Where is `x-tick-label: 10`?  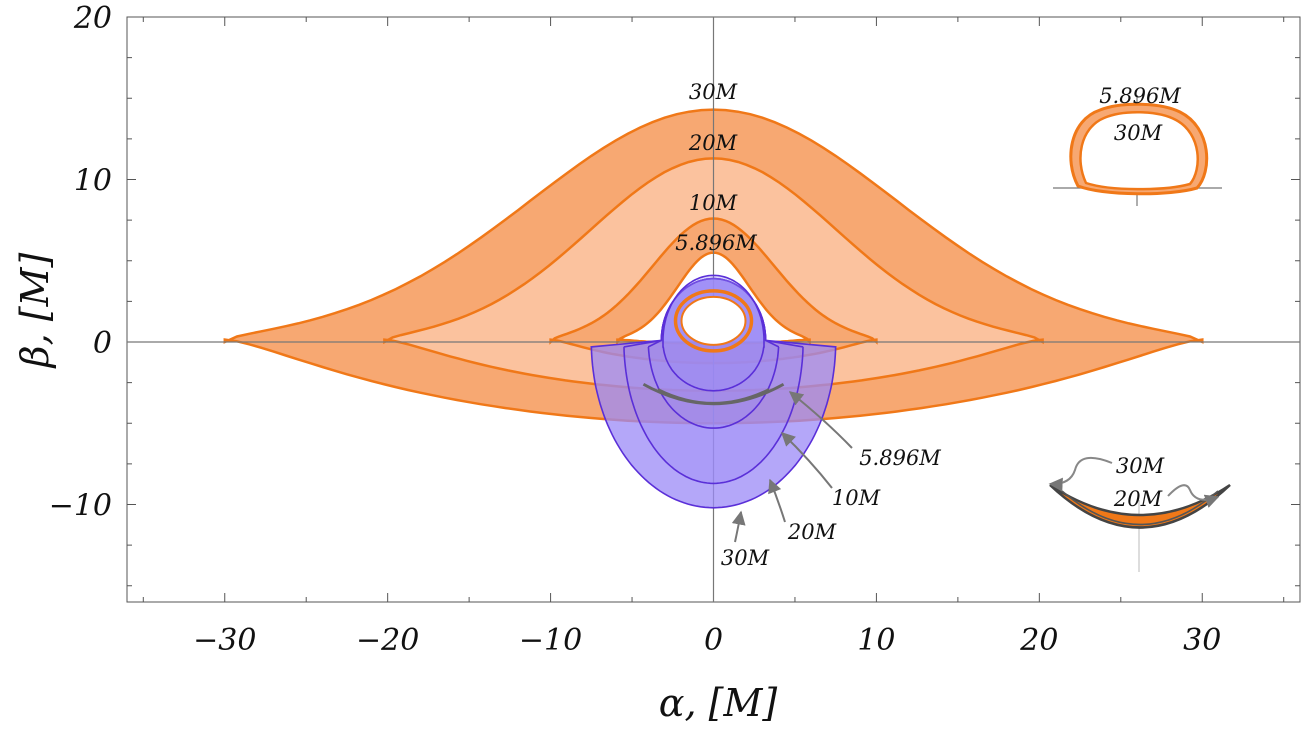
x-tick-label: 10 is located at coordinates (876, 640).